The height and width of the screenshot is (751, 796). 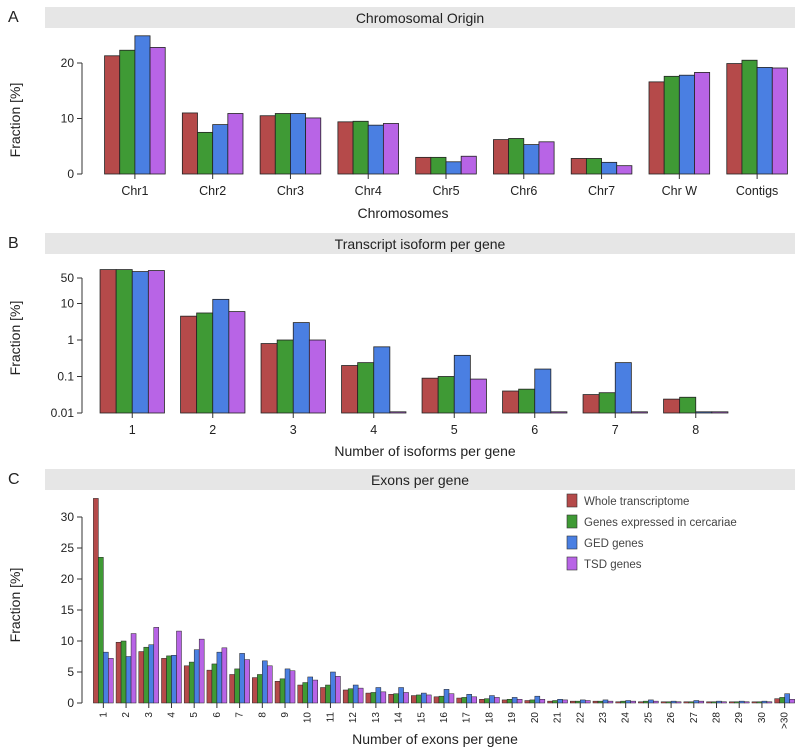 I want to click on panel-c-x-tick-label: 2, so click(x=126, y=715).